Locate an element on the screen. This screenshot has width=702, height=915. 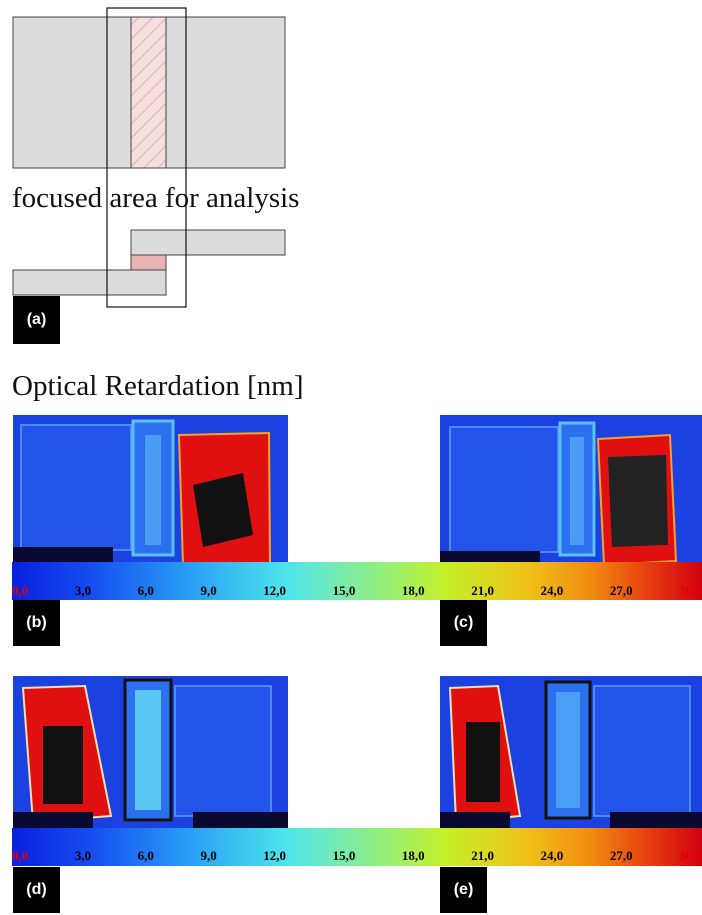
panel-label-b: (b) is located at coordinates (36, 623).